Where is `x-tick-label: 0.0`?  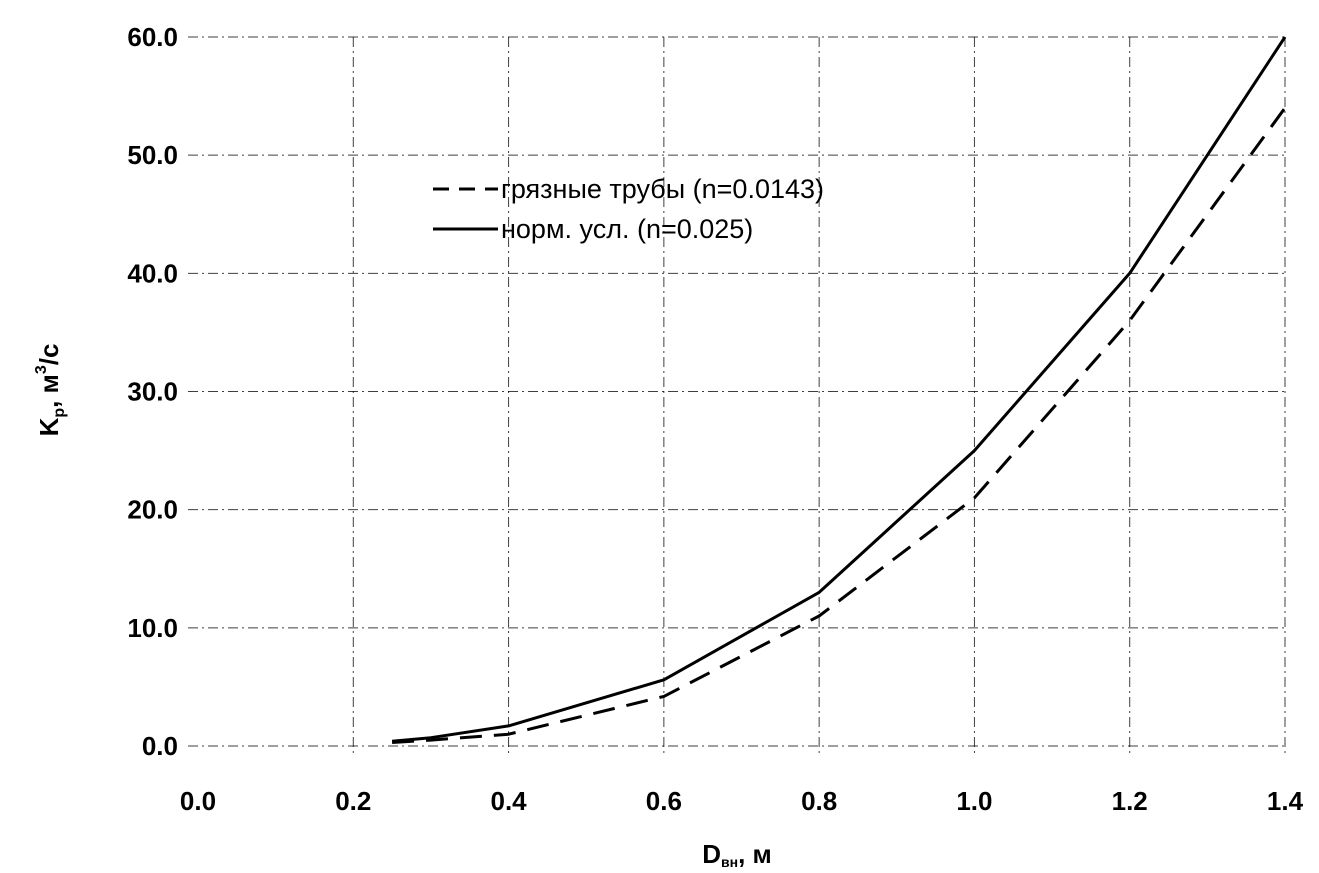
x-tick-label: 0.0 is located at coordinates (198, 801).